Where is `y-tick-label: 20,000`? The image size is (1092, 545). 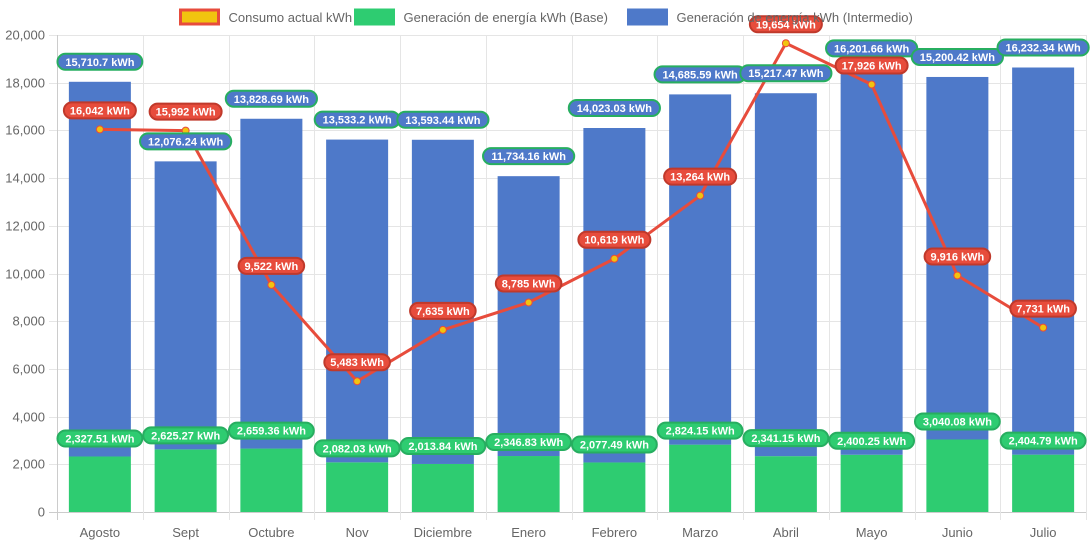
y-tick-label: 20,000 is located at coordinates (25, 35).